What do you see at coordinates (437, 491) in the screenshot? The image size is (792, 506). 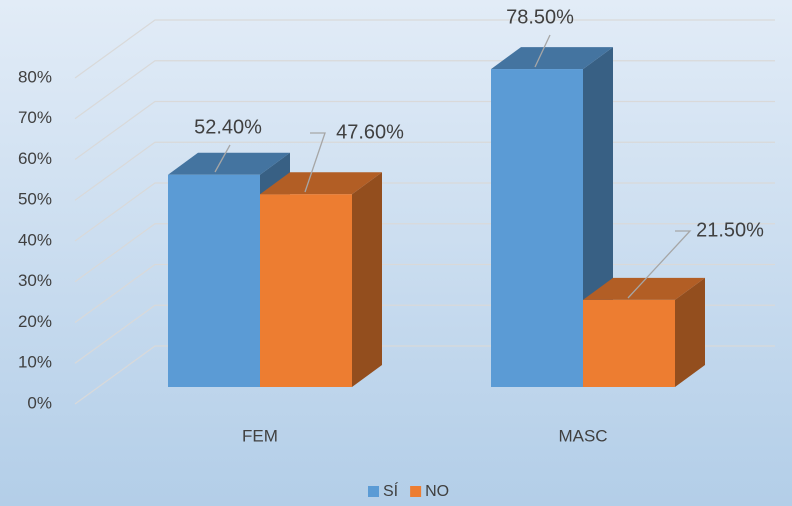 I see `legend-label: NO` at bounding box center [437, 491].